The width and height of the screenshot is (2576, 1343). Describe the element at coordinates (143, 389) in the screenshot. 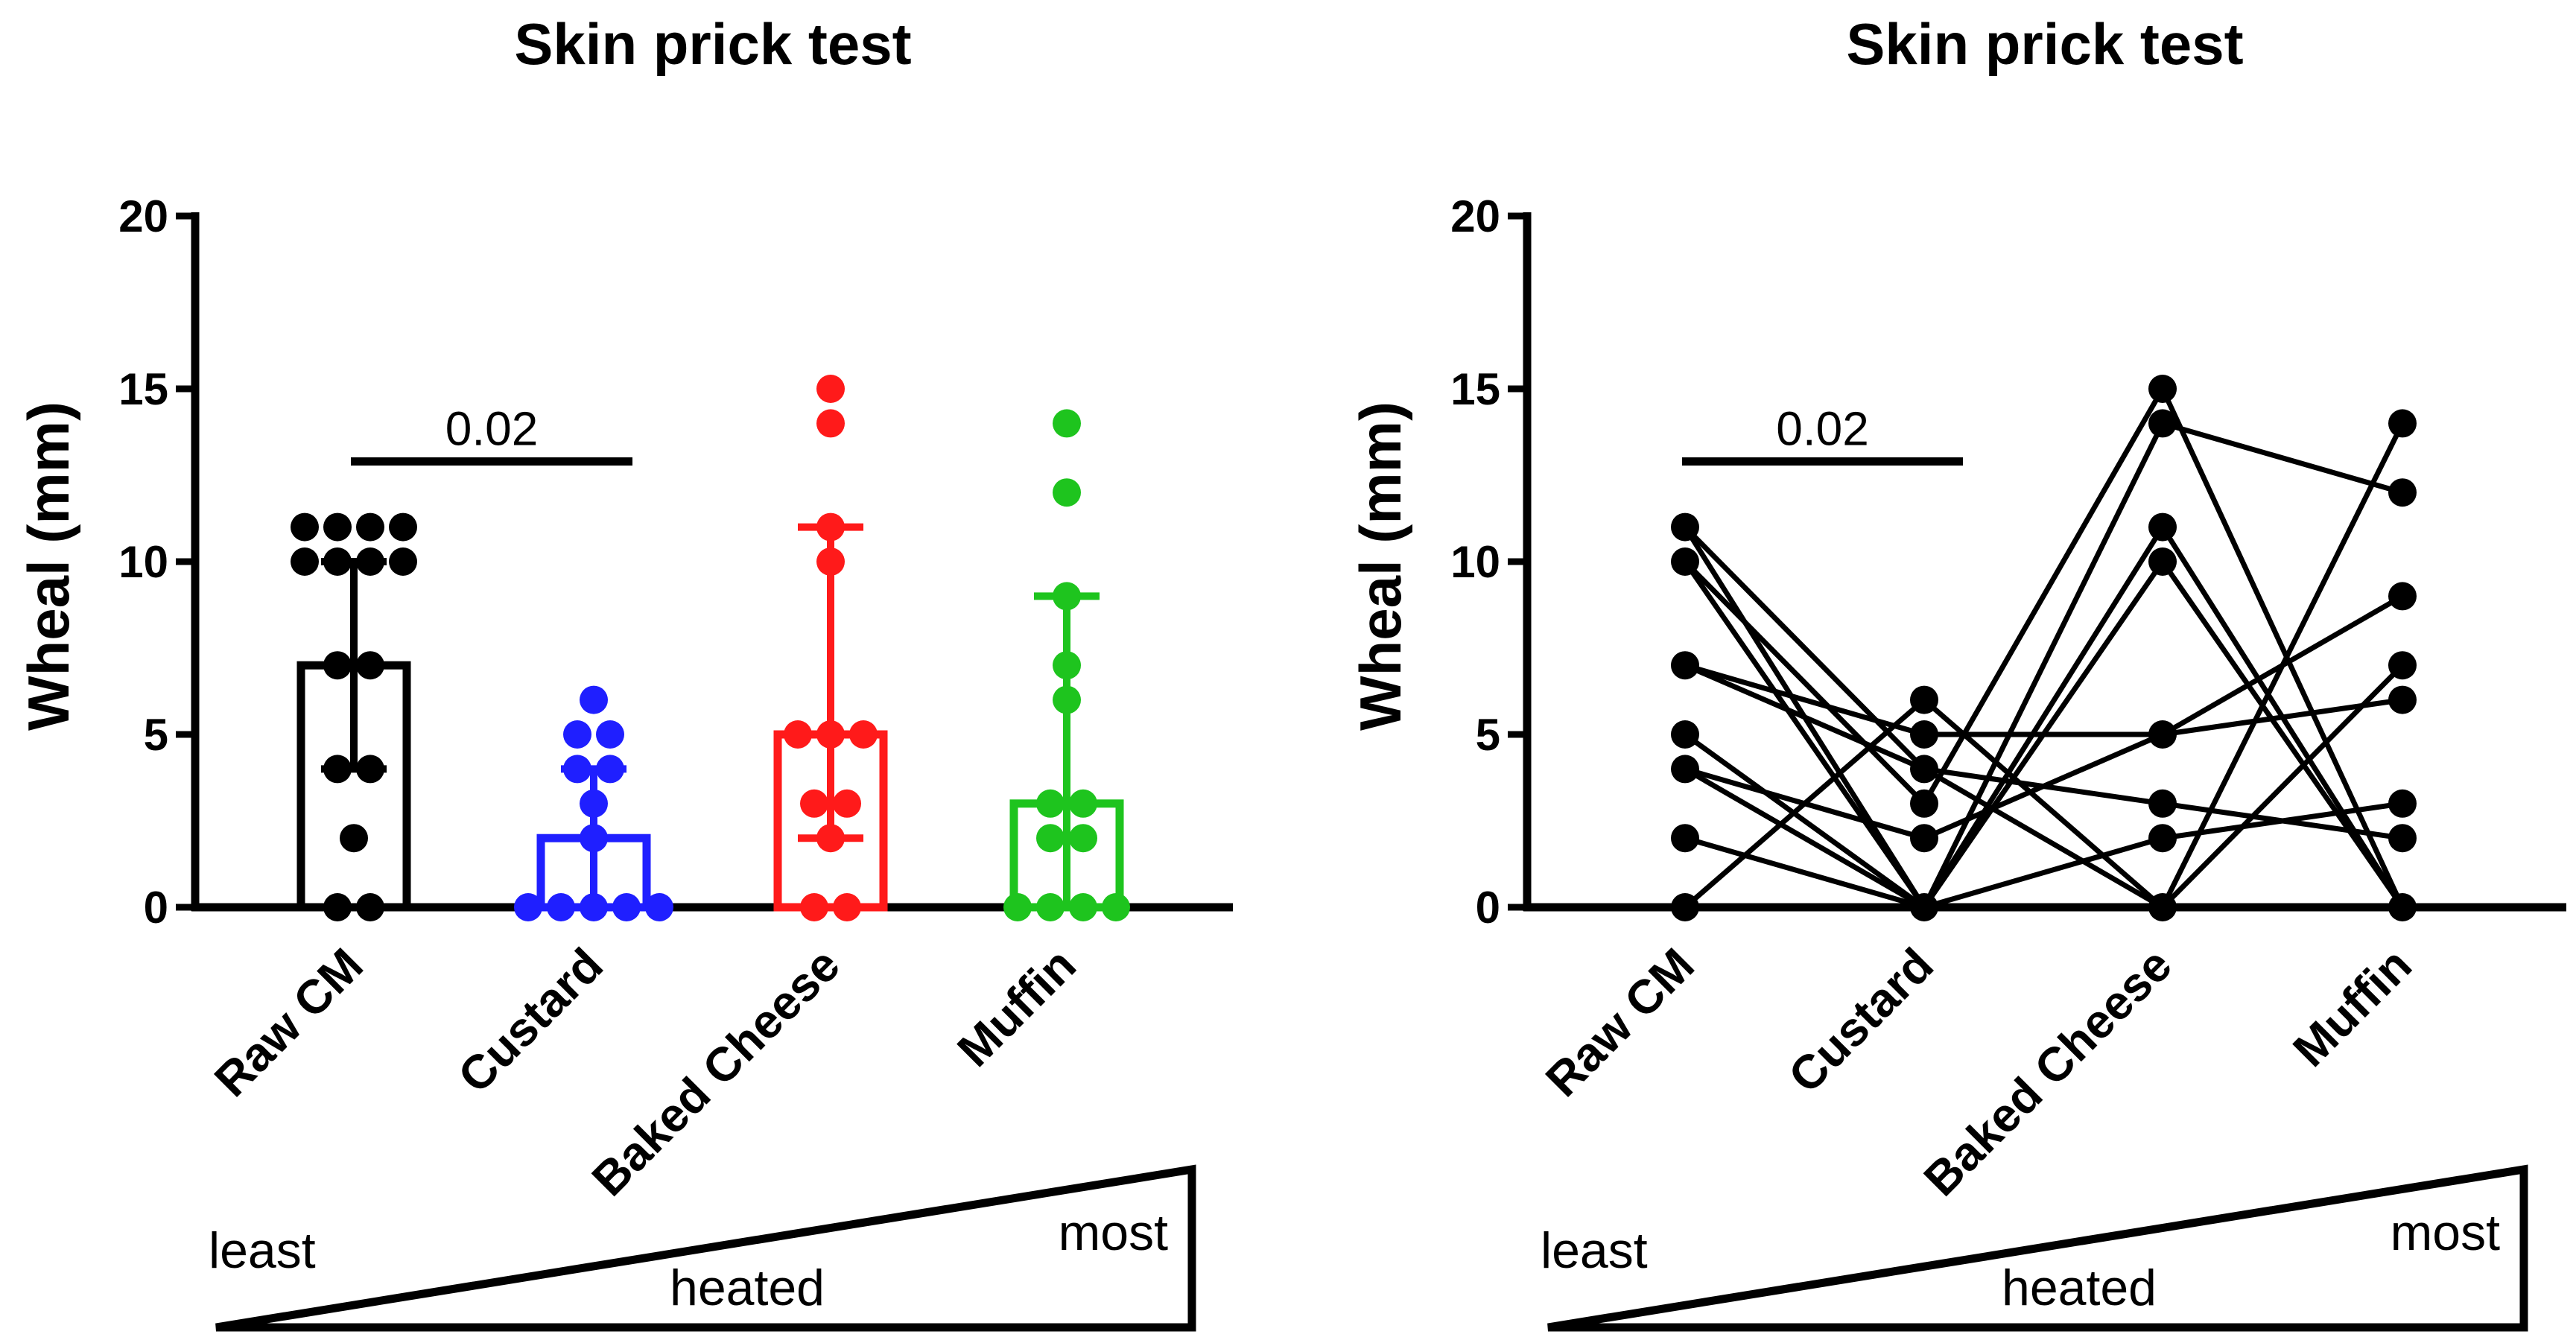

I see `y-tick-label: 15` at that location.